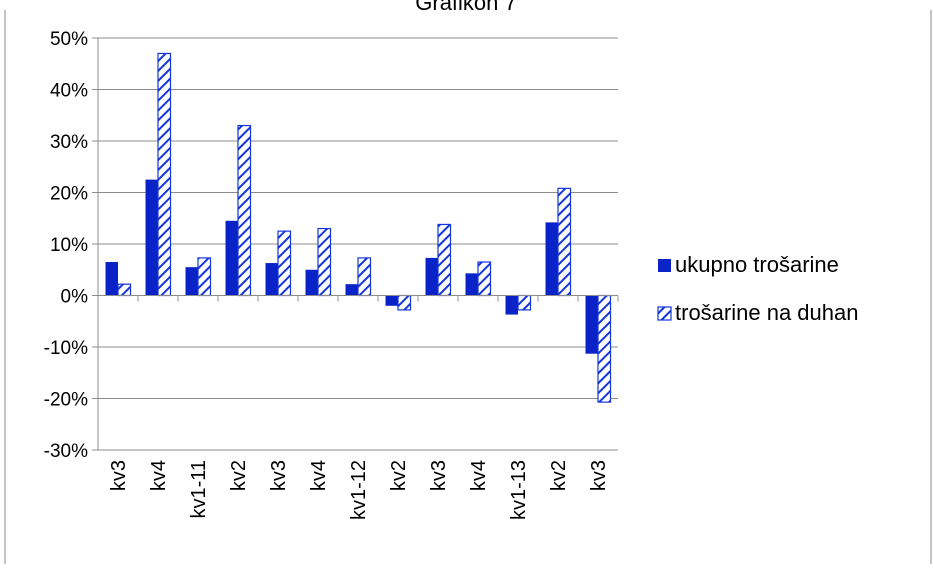 The height and width of the screenshot is (569, 933). I want to click on chart-title: Grafikon 7, so click(466, 7).